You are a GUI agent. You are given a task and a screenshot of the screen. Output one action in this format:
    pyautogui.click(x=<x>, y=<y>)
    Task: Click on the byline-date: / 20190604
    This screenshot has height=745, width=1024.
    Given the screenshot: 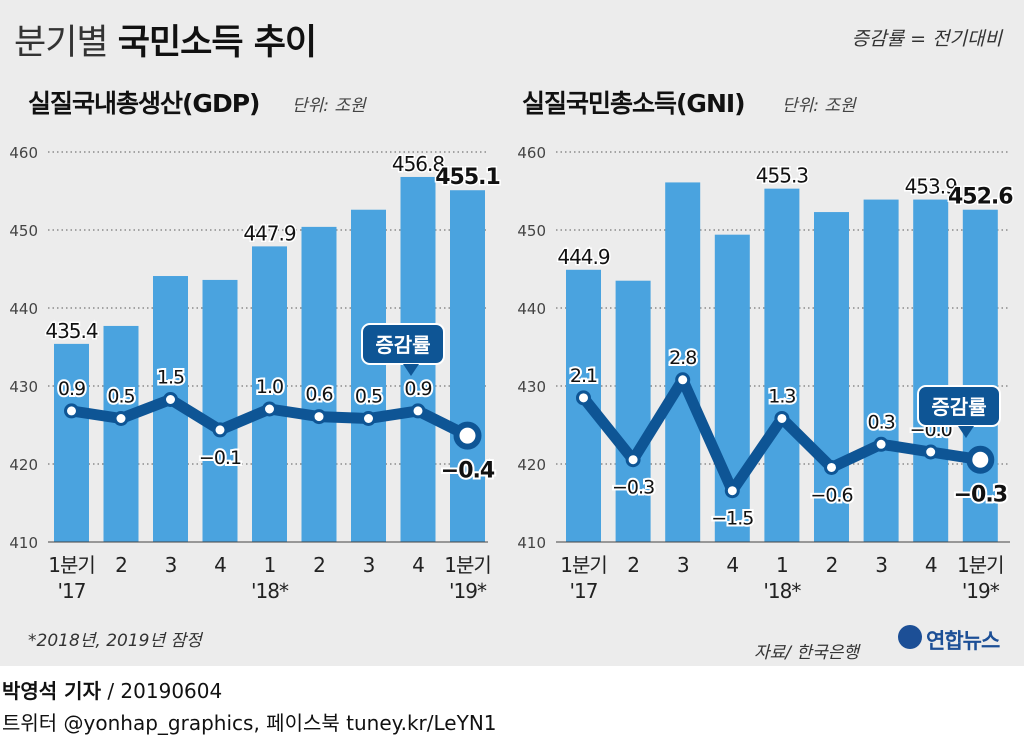 What is the action you would take?
    pyautogui.click(x=165, y=691)
    